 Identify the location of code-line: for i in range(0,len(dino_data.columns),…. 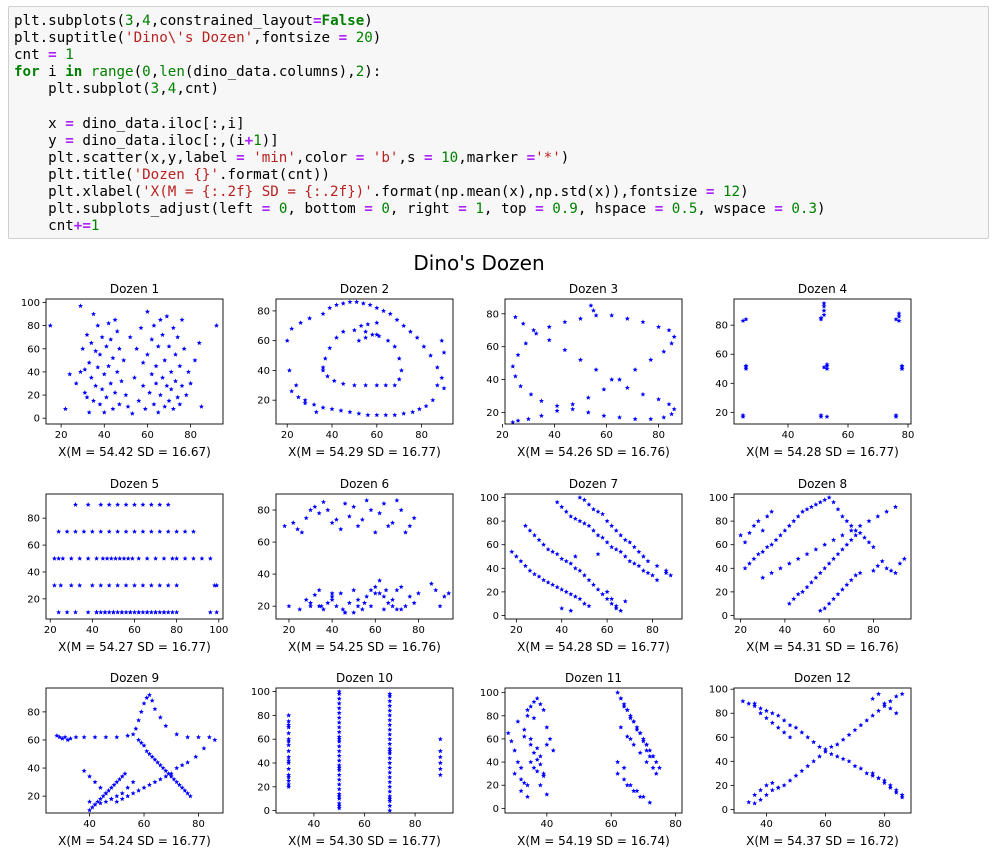
(501, 72).